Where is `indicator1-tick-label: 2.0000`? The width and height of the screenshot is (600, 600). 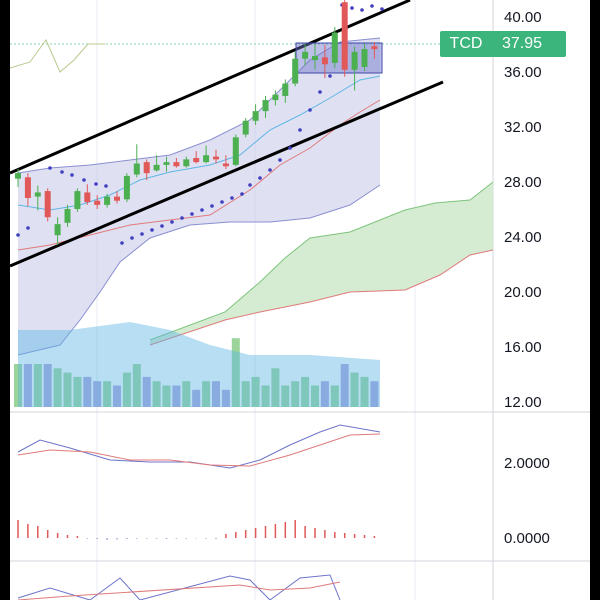
indicator1-tick-label: 2.0000 is located at coordinates (527, 463).